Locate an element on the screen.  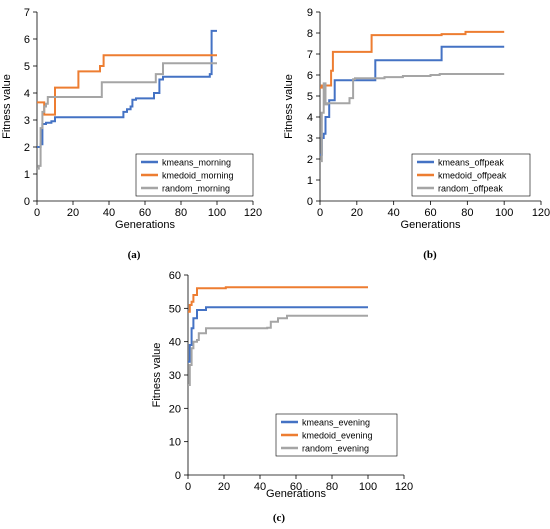
chart-c-x-tick-label: 20 is located at coordinates (224, 487).